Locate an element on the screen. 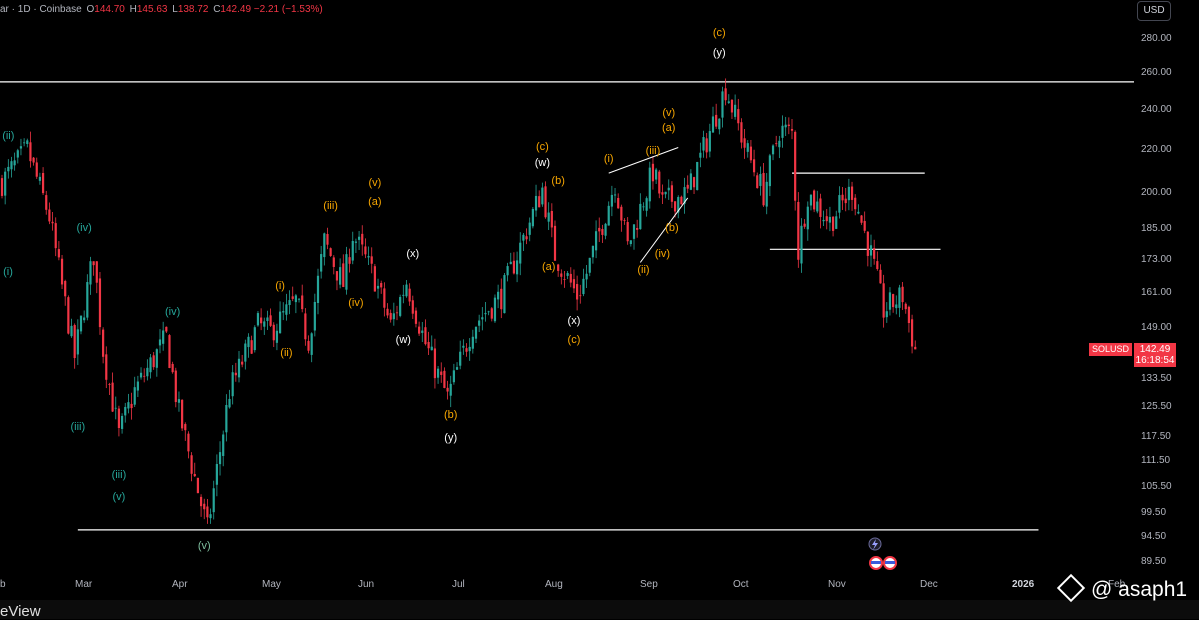 This screenshot has height=620, width=1199. wave-label: (v) is located at coordinates (119, 496).